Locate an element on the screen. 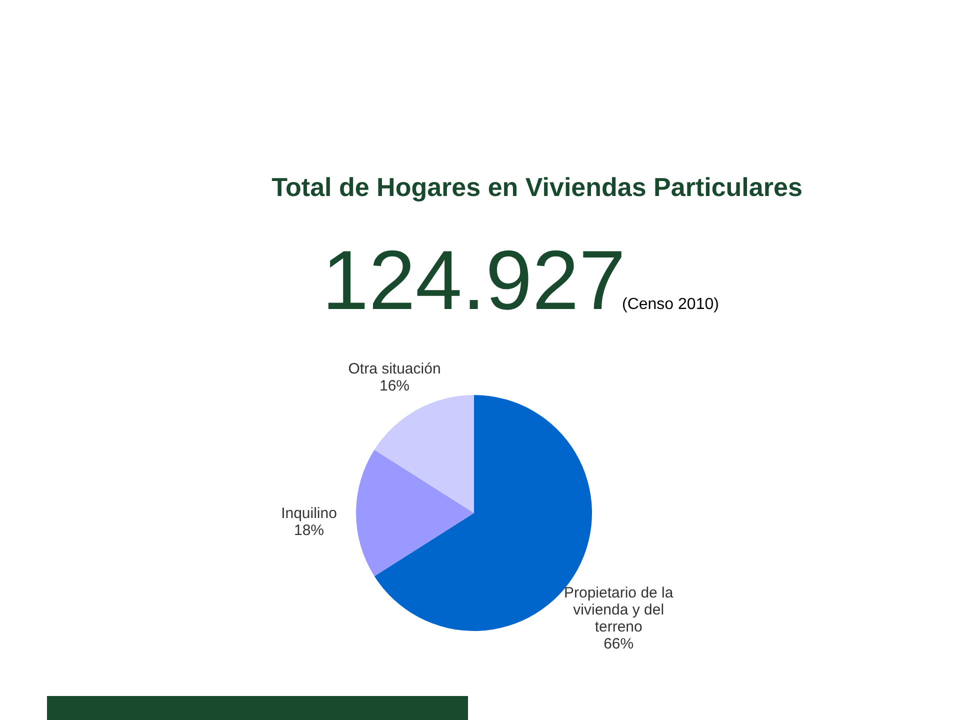 The height and width of the screenshot is (720, 960). chart-title: Total de Hogares en Viviendas Particulares is located at coordinates (537, 187).